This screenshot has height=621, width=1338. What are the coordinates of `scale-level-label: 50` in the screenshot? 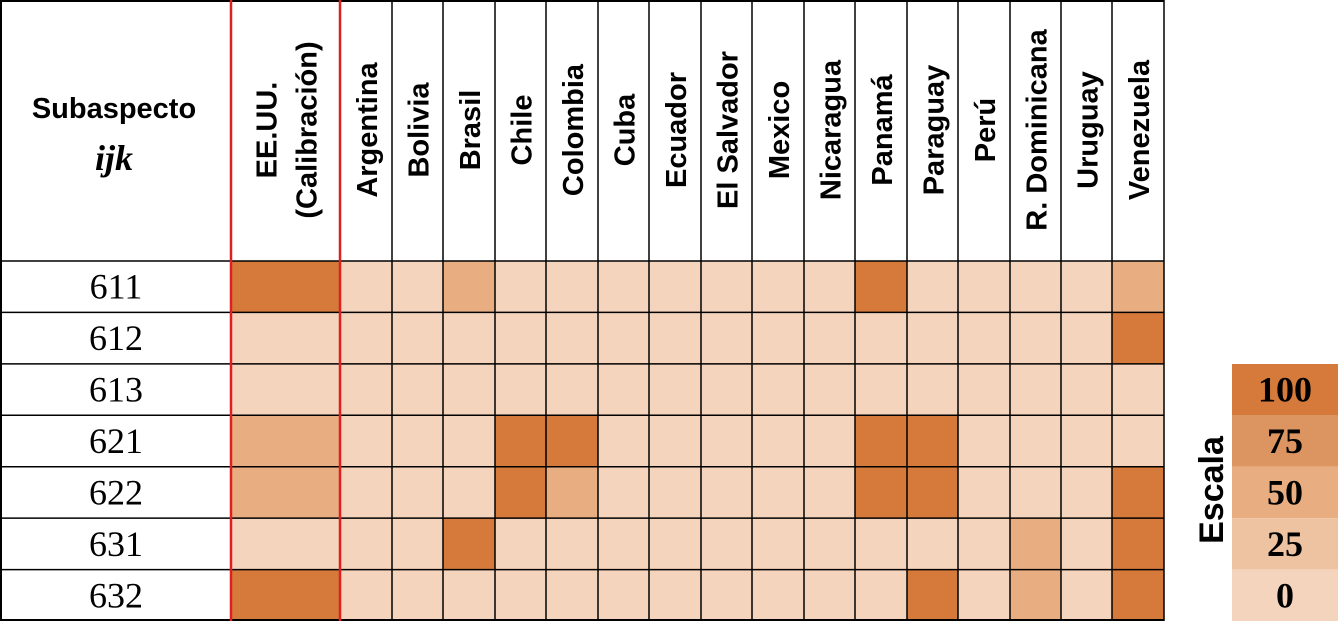 It's located at (1285, 493).